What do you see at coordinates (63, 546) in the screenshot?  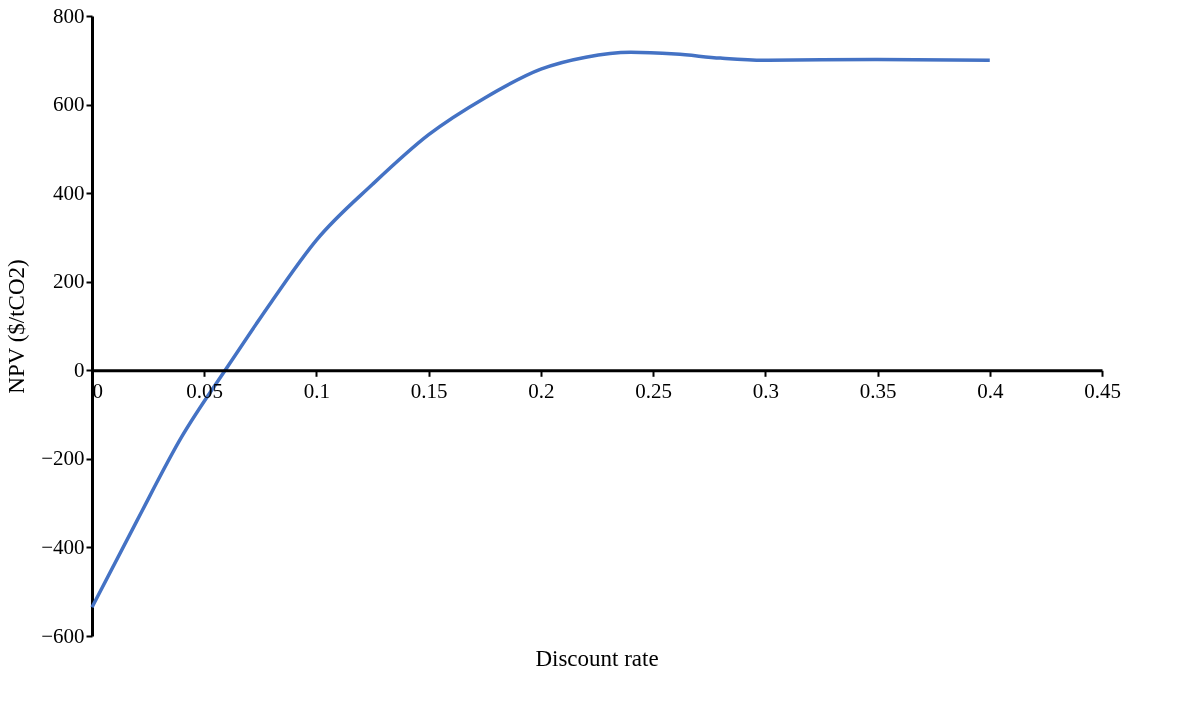 I see `y-tick-label: −400` at bounding box center [63, 546].